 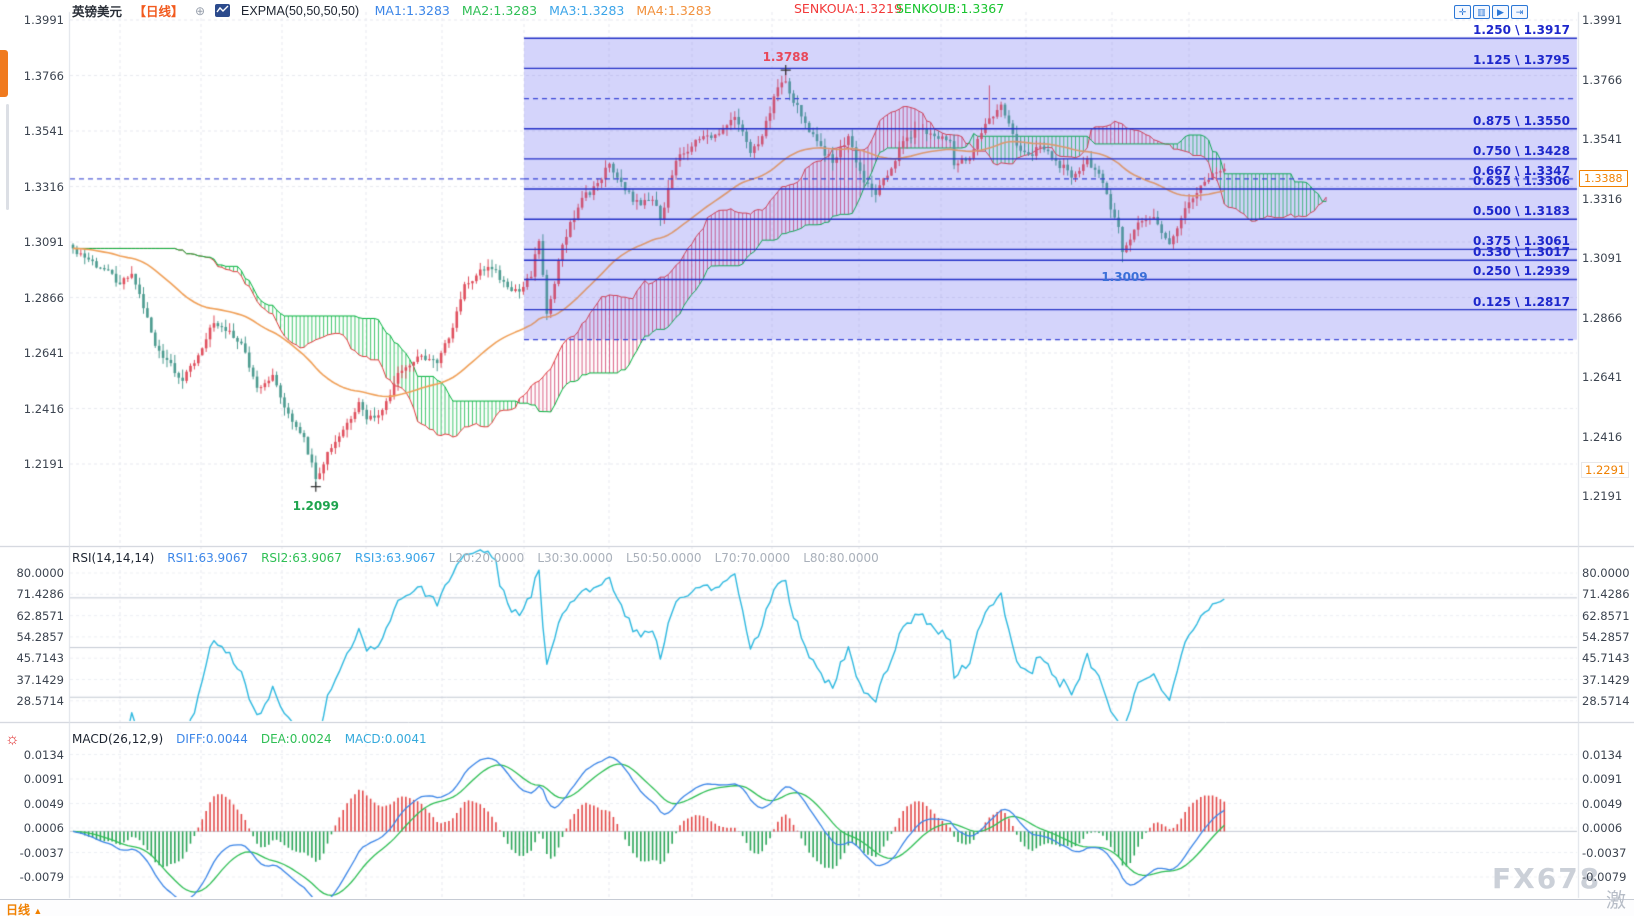 I want to click on period-selector-label: 日线, so click(x=18, y=909).